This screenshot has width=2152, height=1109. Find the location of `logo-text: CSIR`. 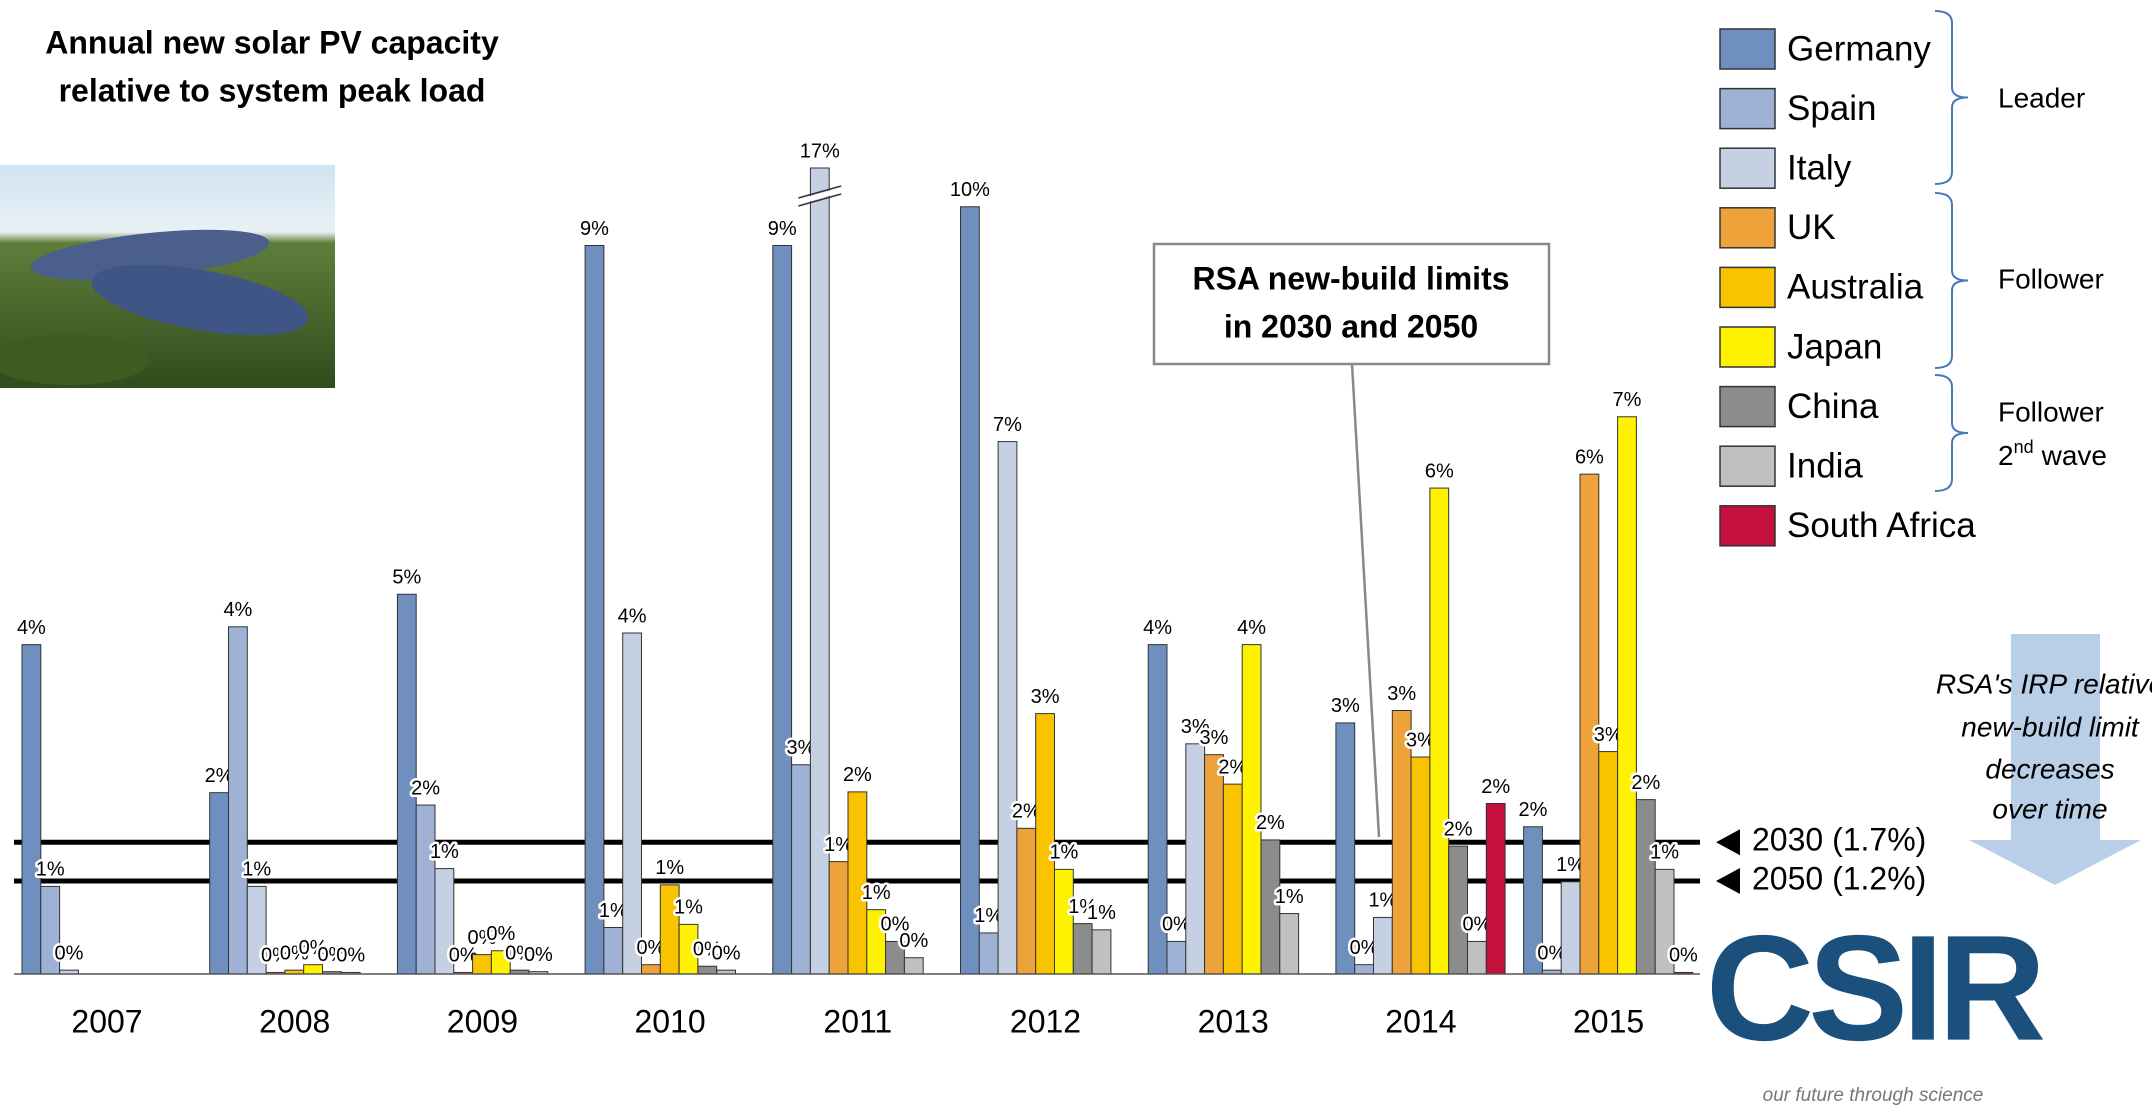

logo-text: CSIR is located at coordinates (1875, 988).